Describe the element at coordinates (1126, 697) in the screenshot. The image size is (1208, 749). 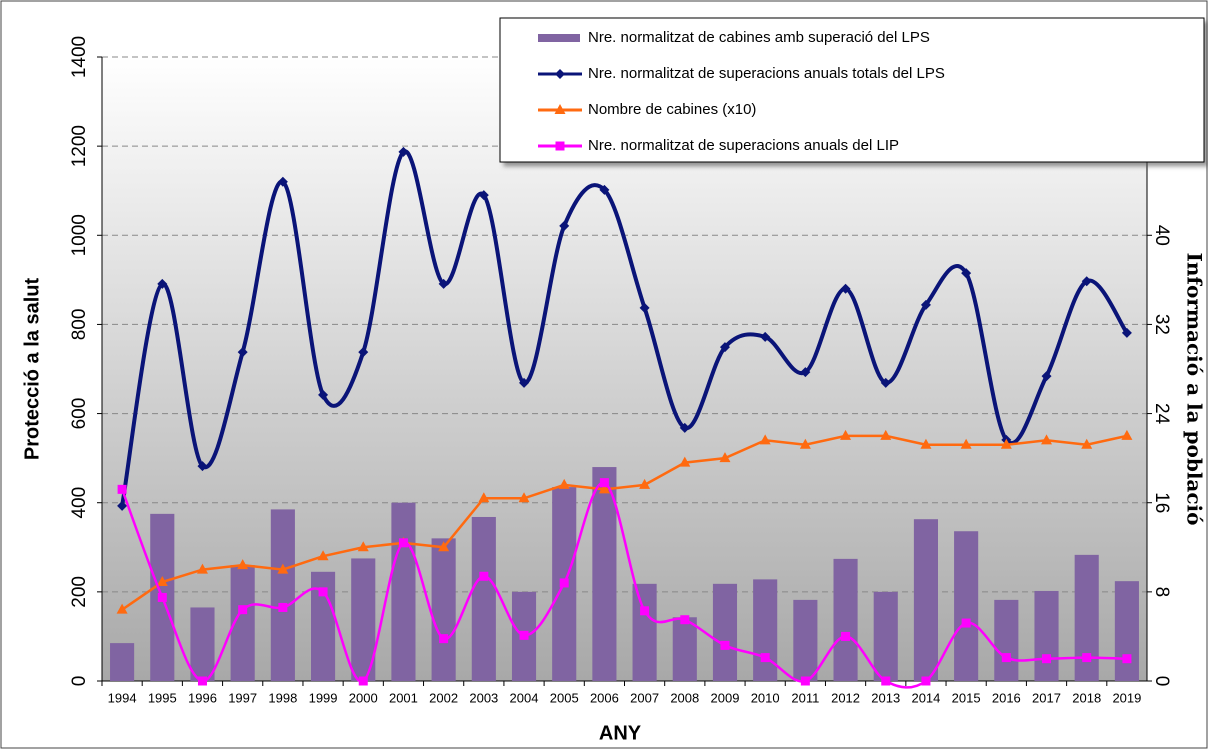
I see `x-tick-label: 2019` at that location.